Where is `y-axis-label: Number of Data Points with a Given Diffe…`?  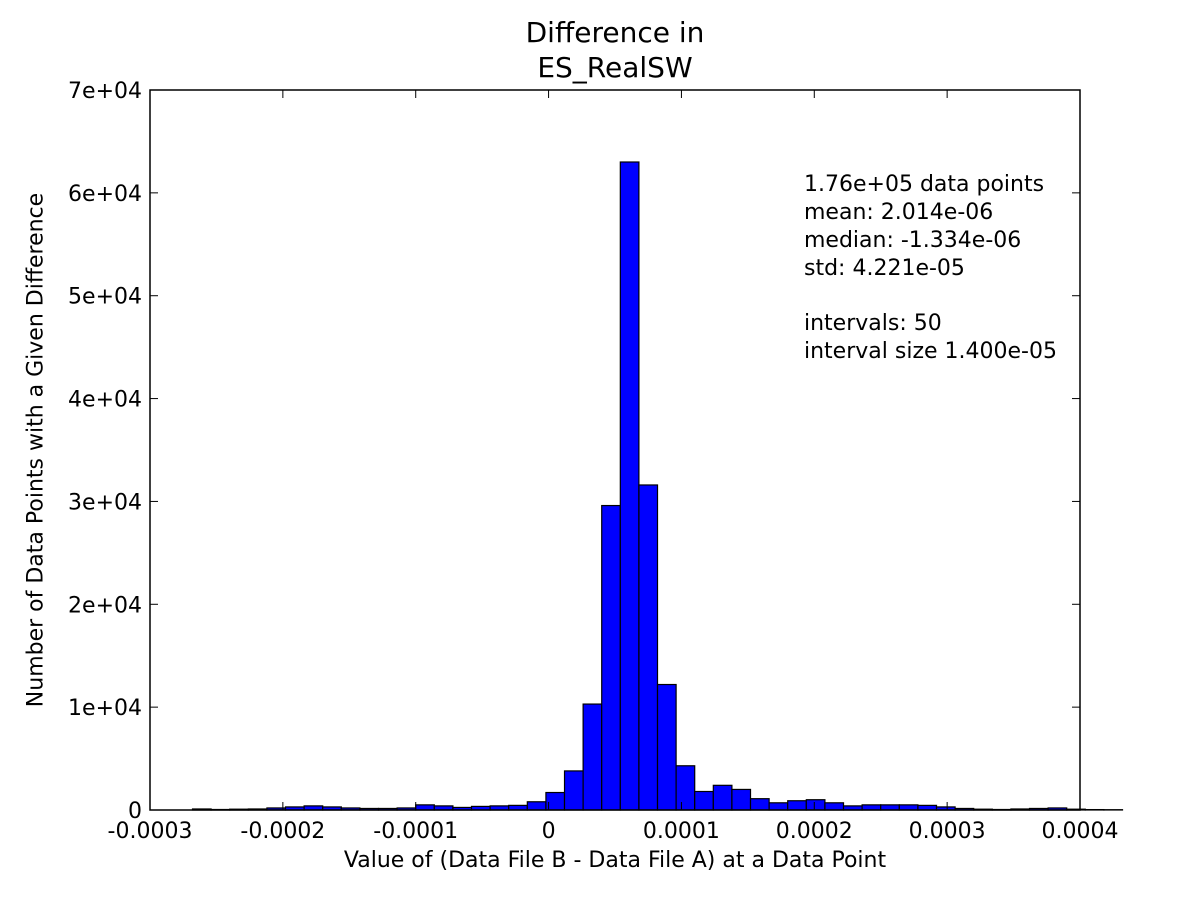 y-axis-label: Number of Data Points with a Given Diffe… is located at coordinates (36, 450).